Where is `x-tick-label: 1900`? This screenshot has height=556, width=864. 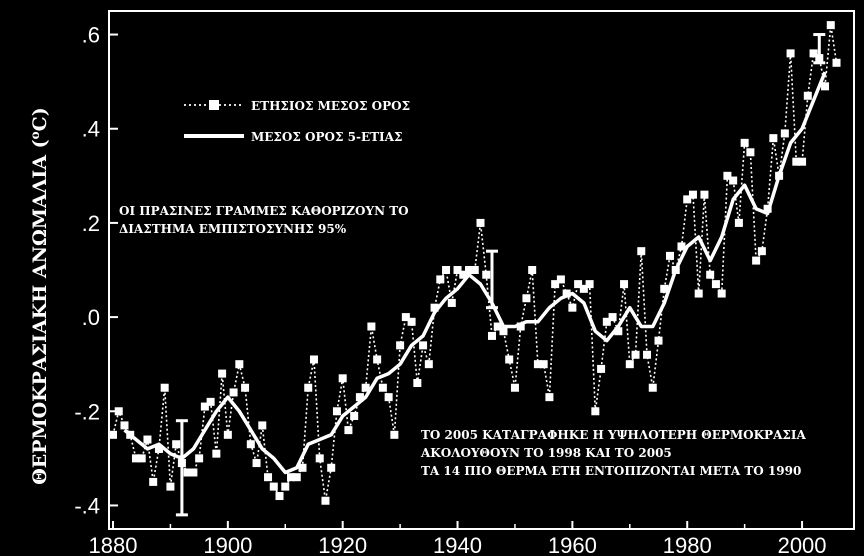
x-tick-label: 1900 is located at coordinates (227, 544).